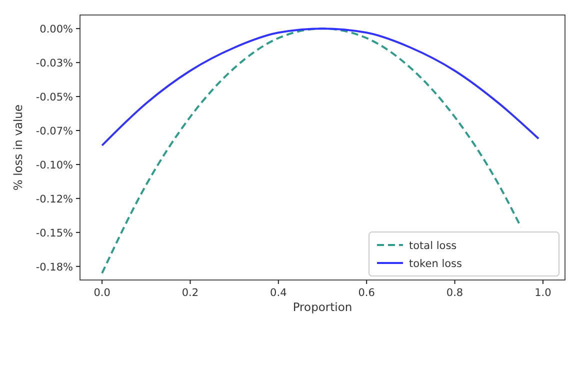 This screenshot has width=584, height=368. I want to click on x-tick-label: 1.0, so click(543, 293).